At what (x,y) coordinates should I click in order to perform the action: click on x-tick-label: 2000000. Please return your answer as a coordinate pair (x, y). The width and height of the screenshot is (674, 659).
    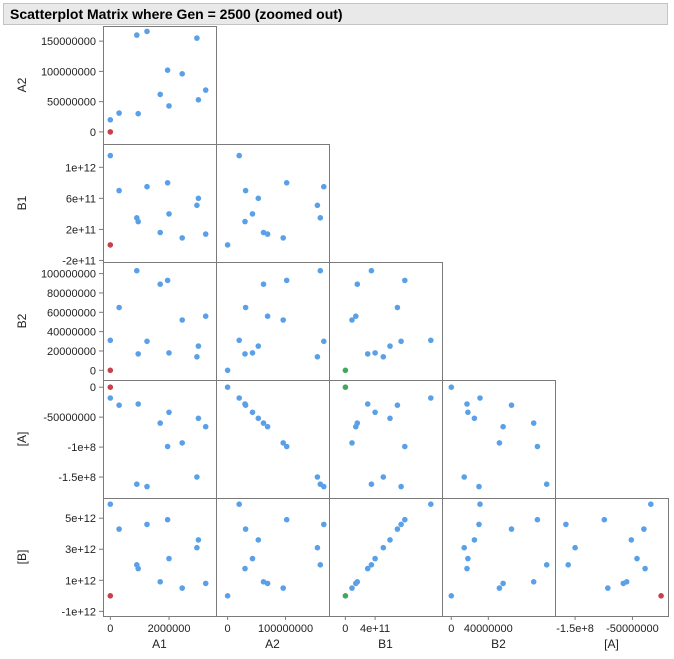
    Looking at the image, I should click on (169, 629).